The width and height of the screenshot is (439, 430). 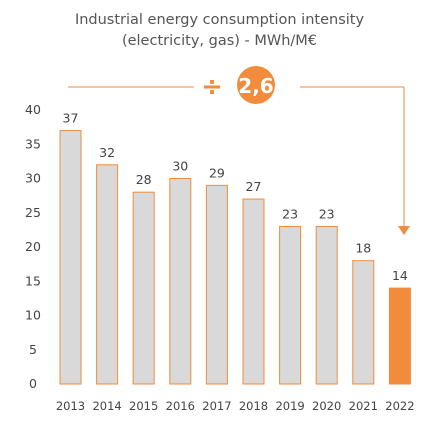 What do you see at coordinates (404, 230) in the screenshot?
I see `annotation-arrow-head` at bounding box center [404, 230].